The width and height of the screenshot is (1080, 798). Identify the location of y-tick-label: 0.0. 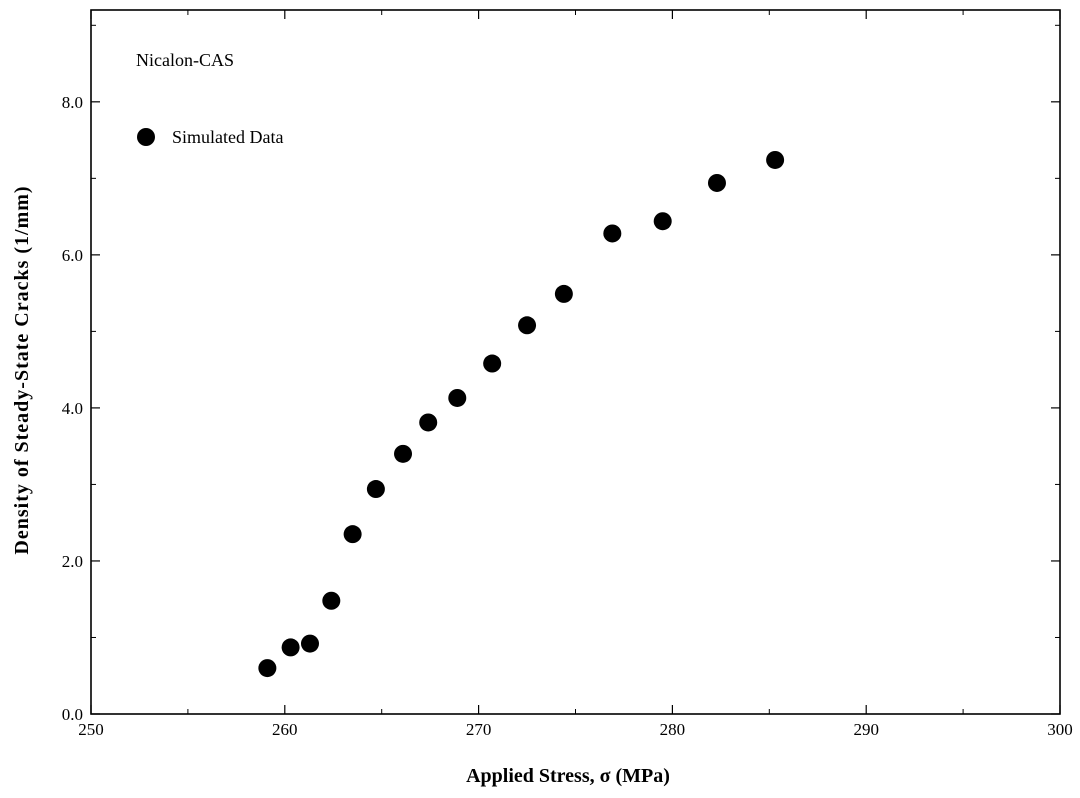
(72, 714).